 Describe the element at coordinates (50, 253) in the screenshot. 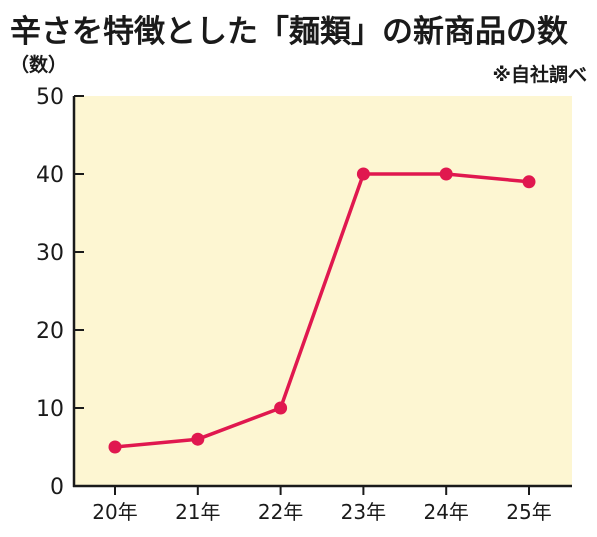

I see `y-tick-label: 30` at that location.